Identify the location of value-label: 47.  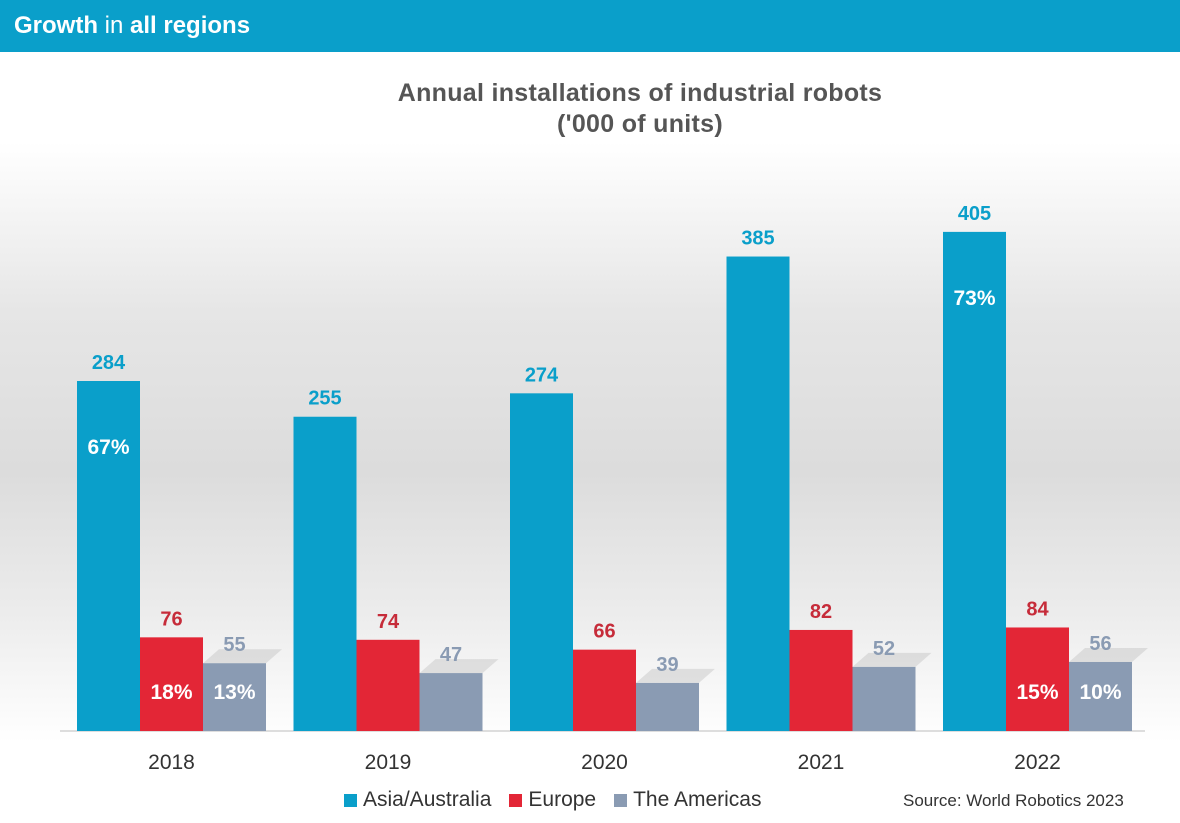
(451, 655).